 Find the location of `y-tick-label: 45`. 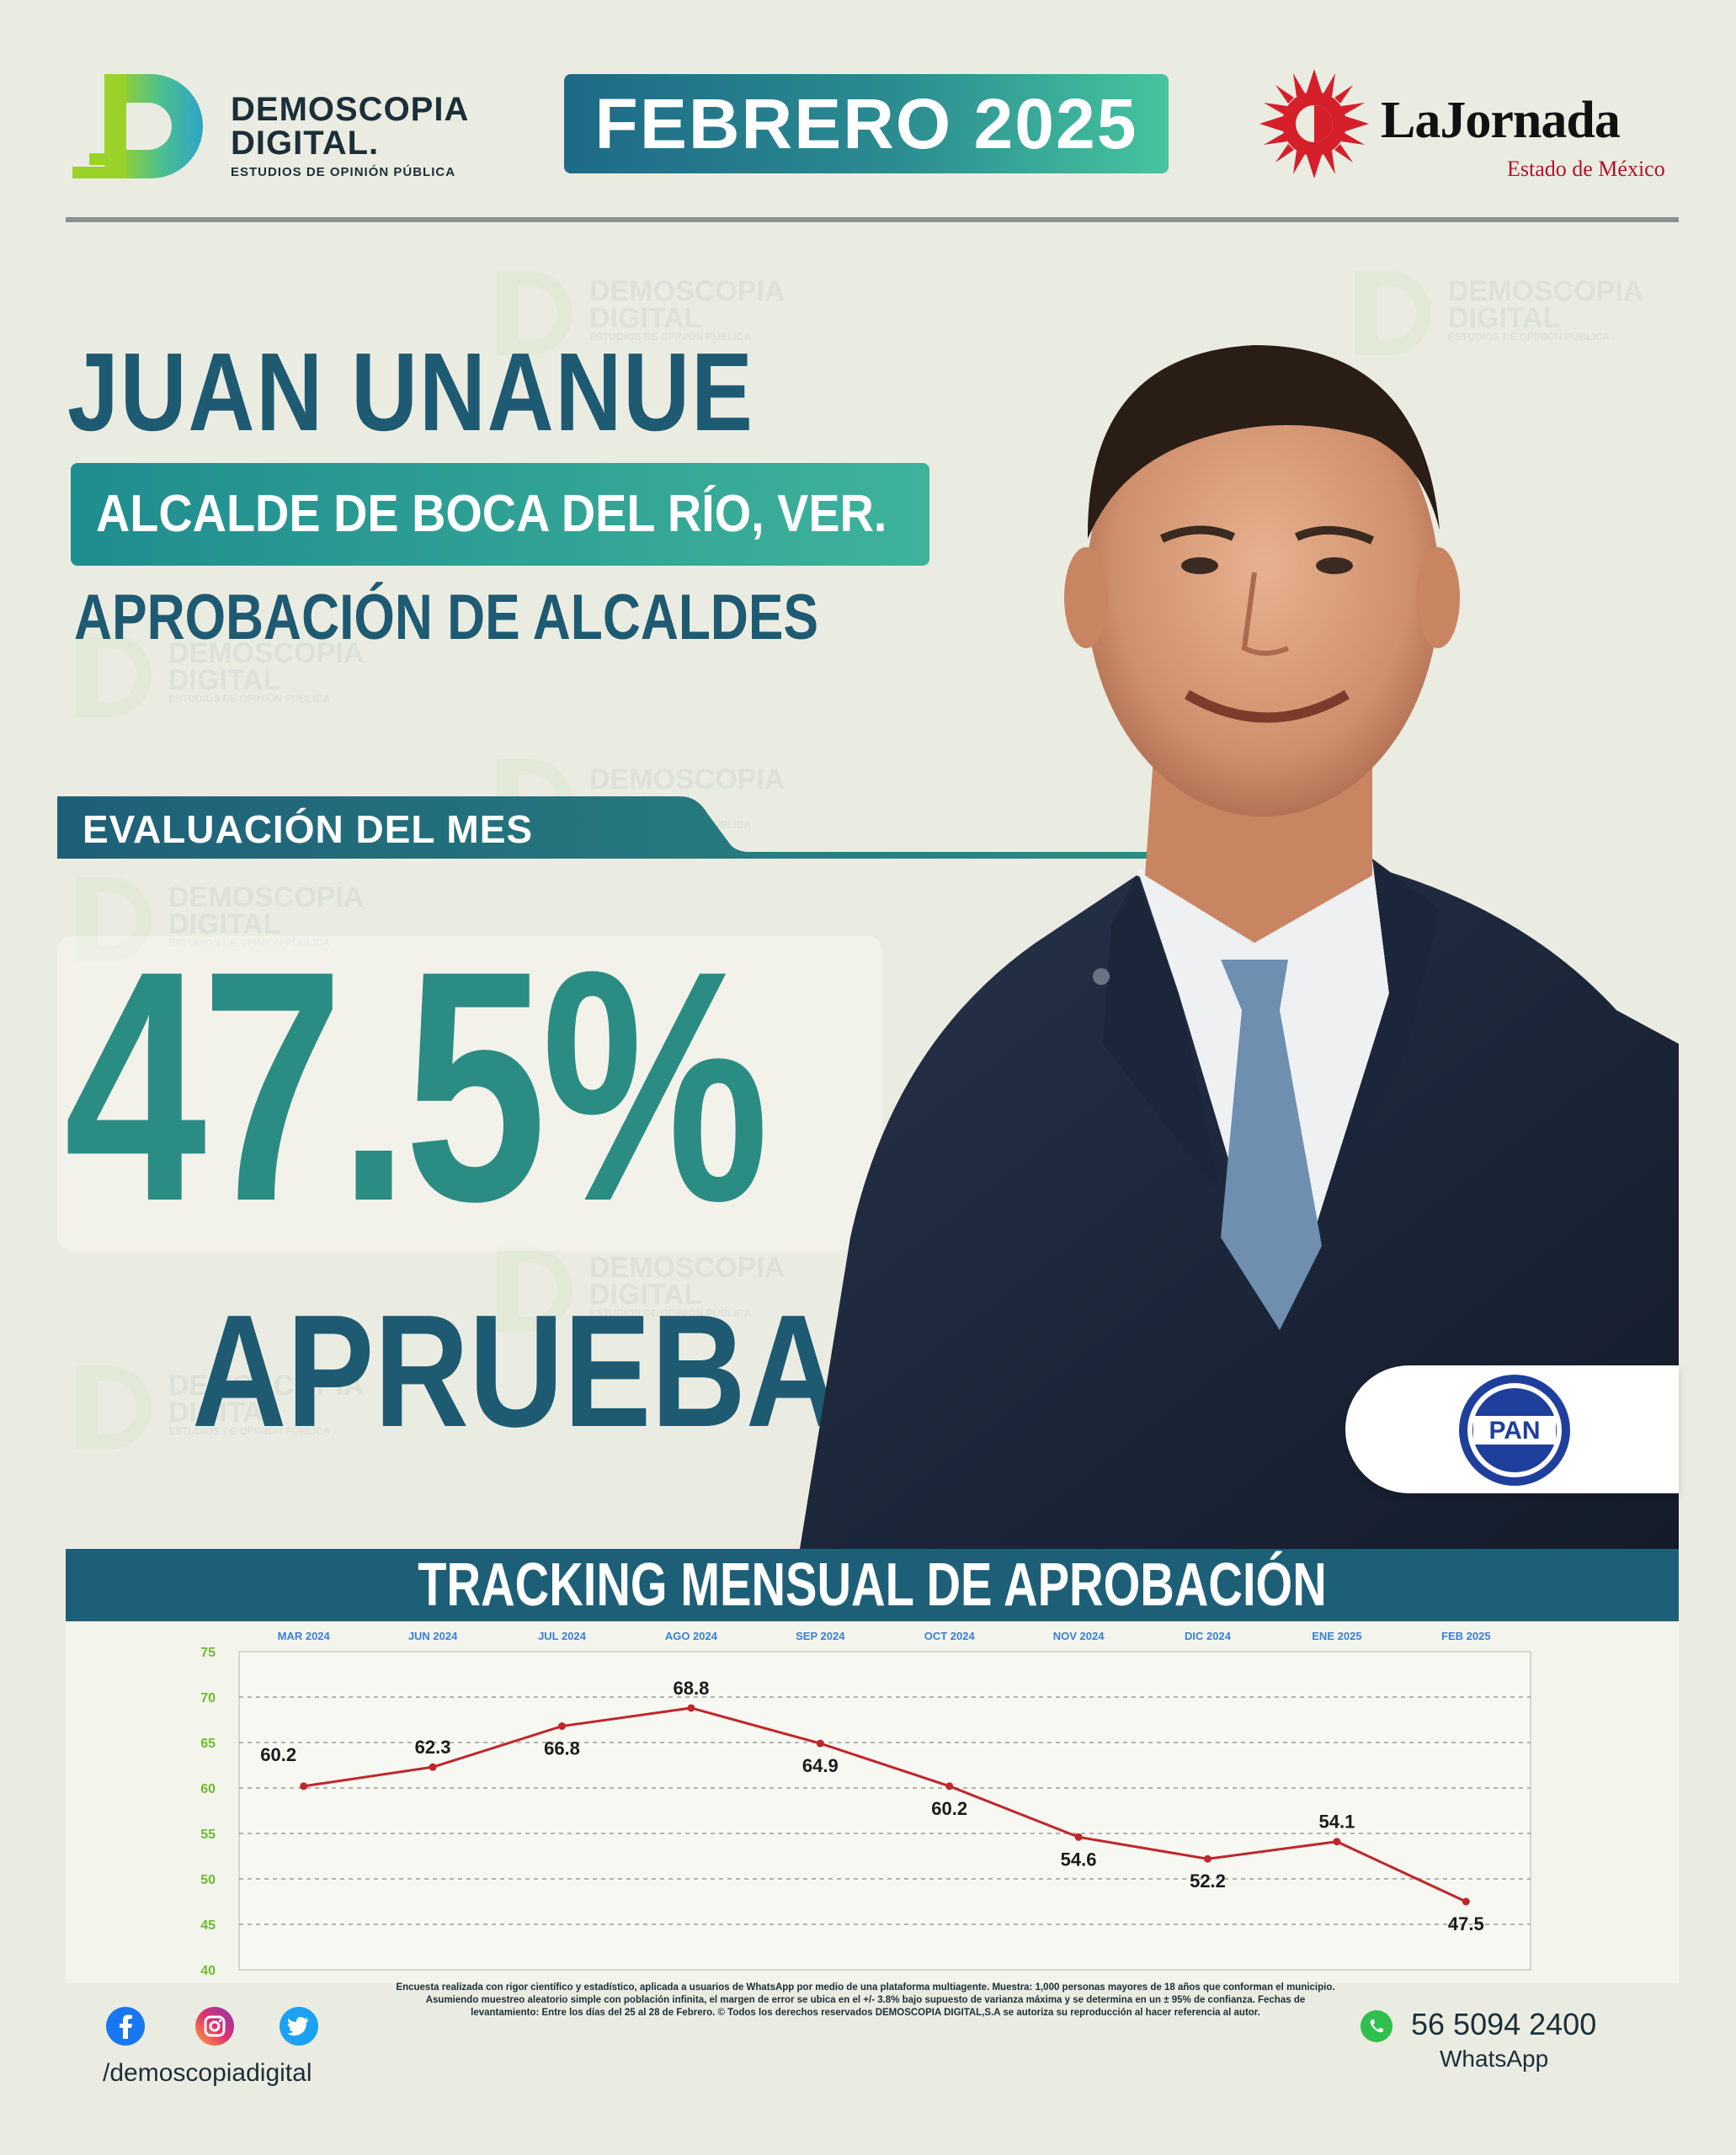

y-tick-label: 45 is located at coordinates (208, 1925).